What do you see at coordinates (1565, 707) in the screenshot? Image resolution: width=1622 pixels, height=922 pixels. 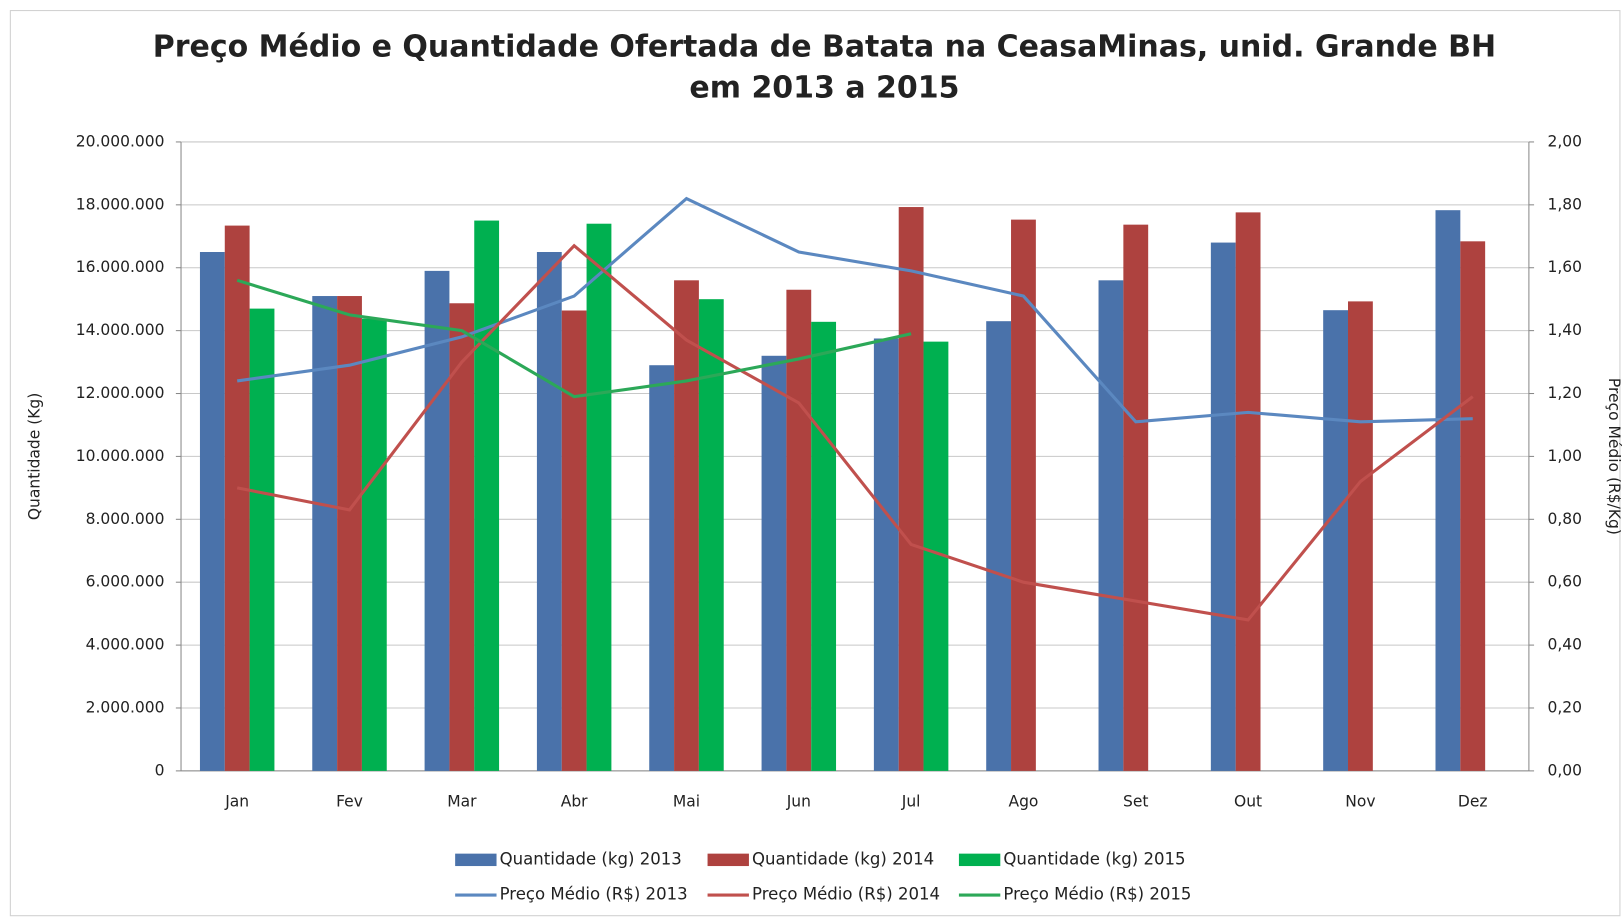 I see `y2-tick-label: 0,20` at bounding box center [1565, 707].